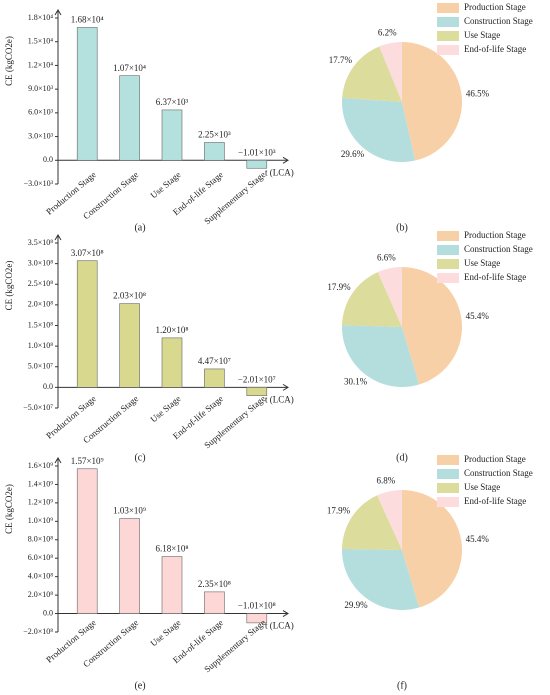 The height and width of the screenshot is (695, 550). Describe the element at coordinates (139, 227) in the screenshot. I see `caption: (a)` at that location.